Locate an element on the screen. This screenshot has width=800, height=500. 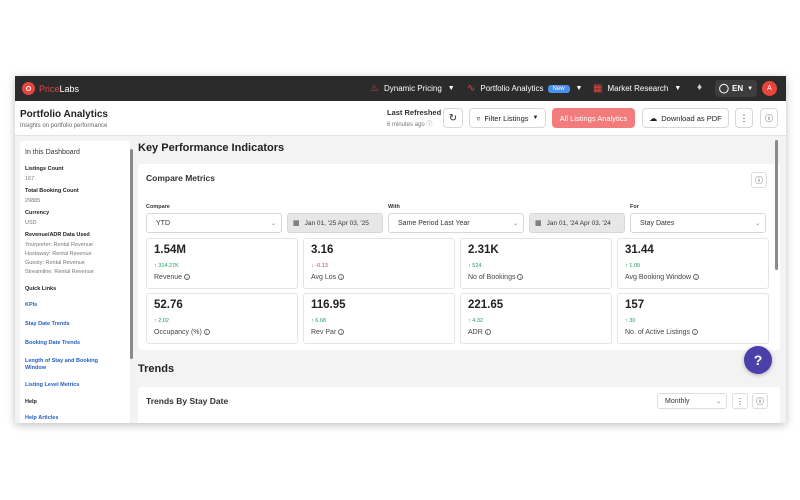
metric-name: Occupancy (%) is located at coordinates (178, 332).